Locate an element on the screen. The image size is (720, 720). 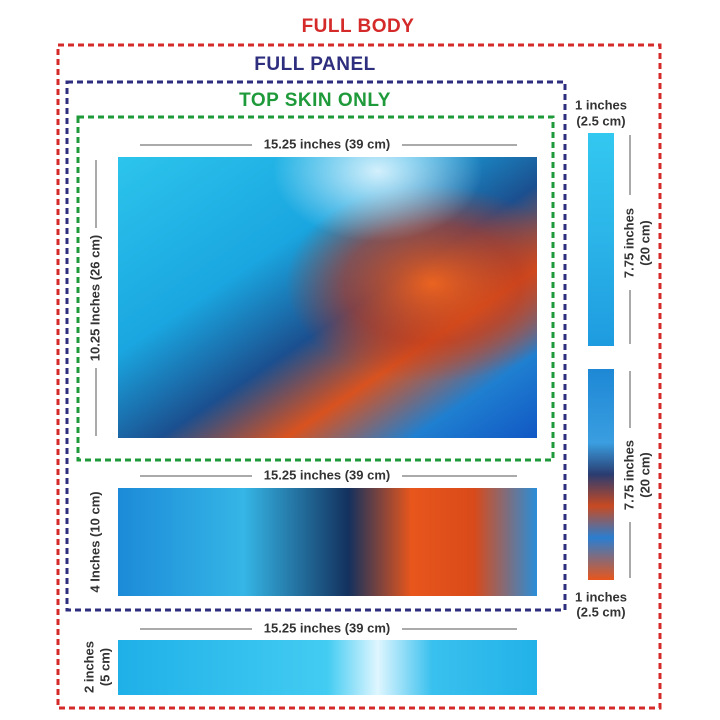
frame-title: TOP SKIN ONLY is located at coordinates (315, 100).